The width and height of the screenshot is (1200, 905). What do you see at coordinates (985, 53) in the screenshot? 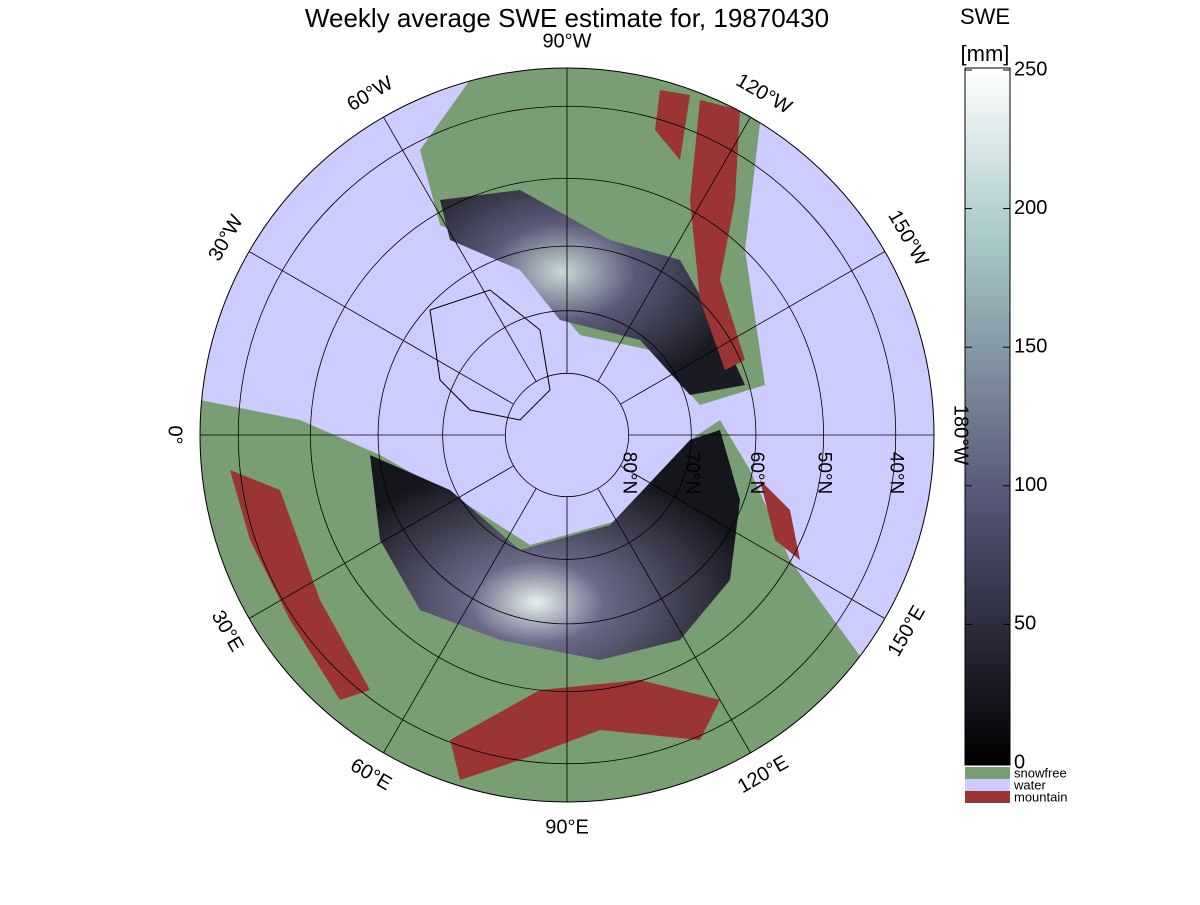
I see `colorbar-unit: [mm]` at bounding box center [985, 53].